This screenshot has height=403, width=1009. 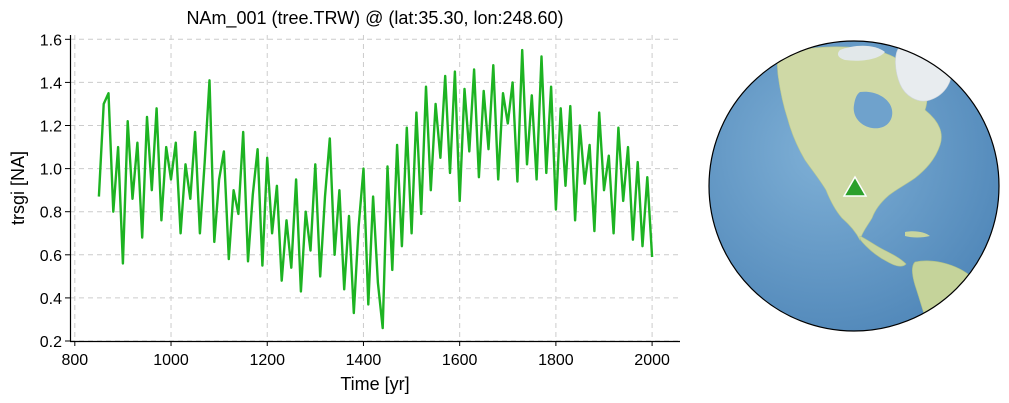 What do you see at coordinates (364, 360) in the screenshot?
I see `x-tick-label: 1400` at bounding box center [364, 360].